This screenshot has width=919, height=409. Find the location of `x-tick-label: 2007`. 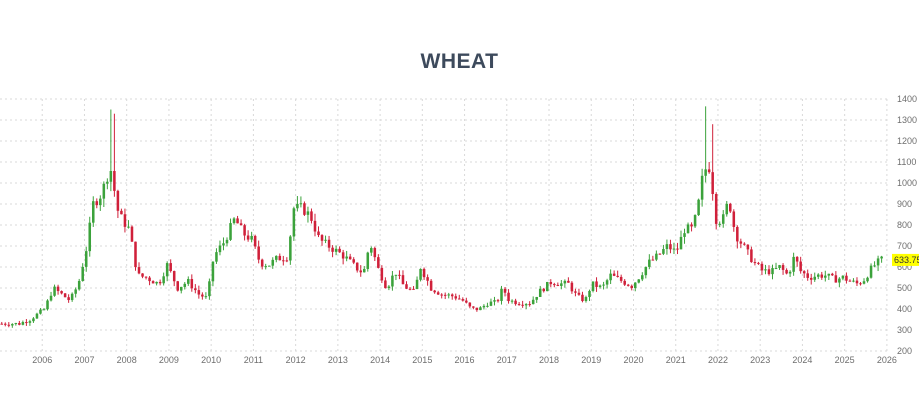

x-tick-label: 2007 is located at coordinates (84, 360).